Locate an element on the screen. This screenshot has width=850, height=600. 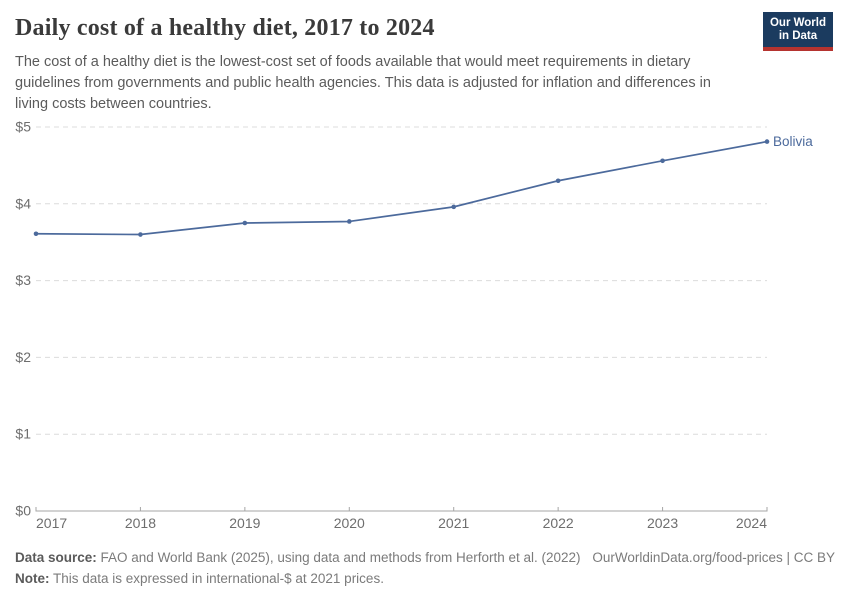
owid-logo-line1: Our World is located at coordinates (797, 23).